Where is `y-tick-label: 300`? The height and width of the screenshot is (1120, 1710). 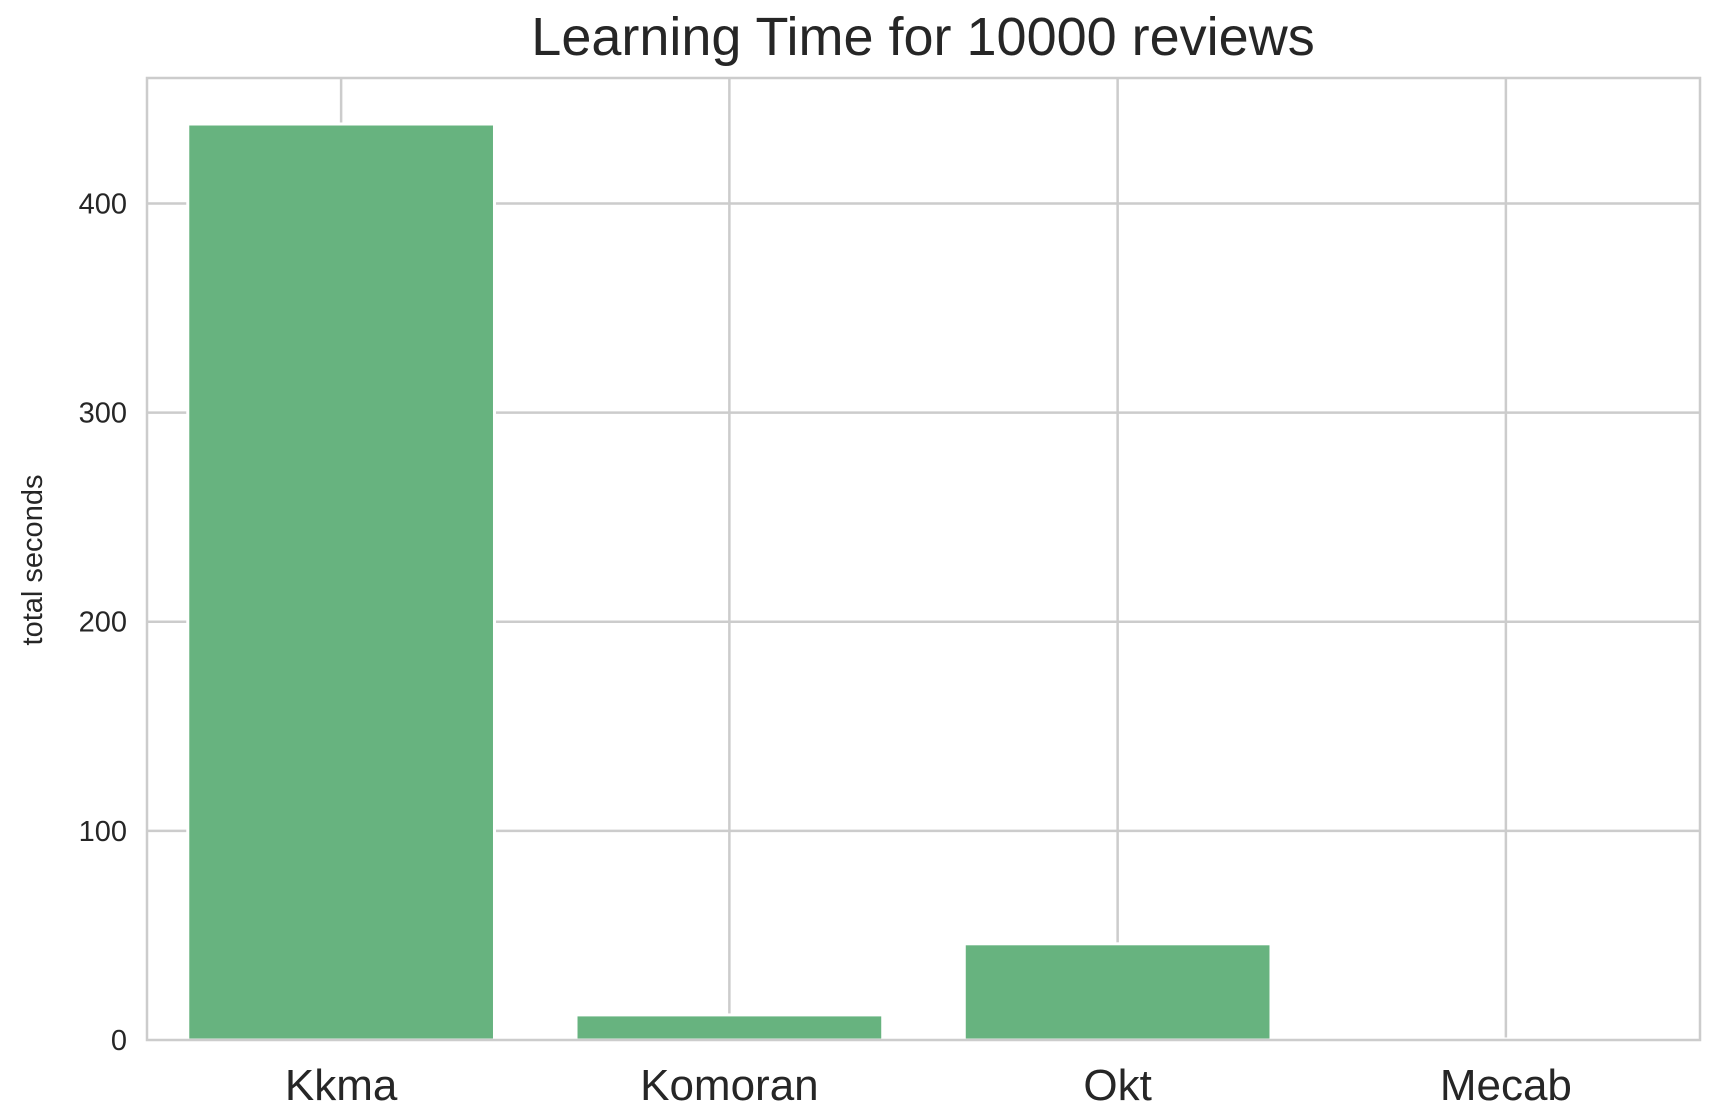
y-tick-label: 300 is located at coordinates (103, 414).